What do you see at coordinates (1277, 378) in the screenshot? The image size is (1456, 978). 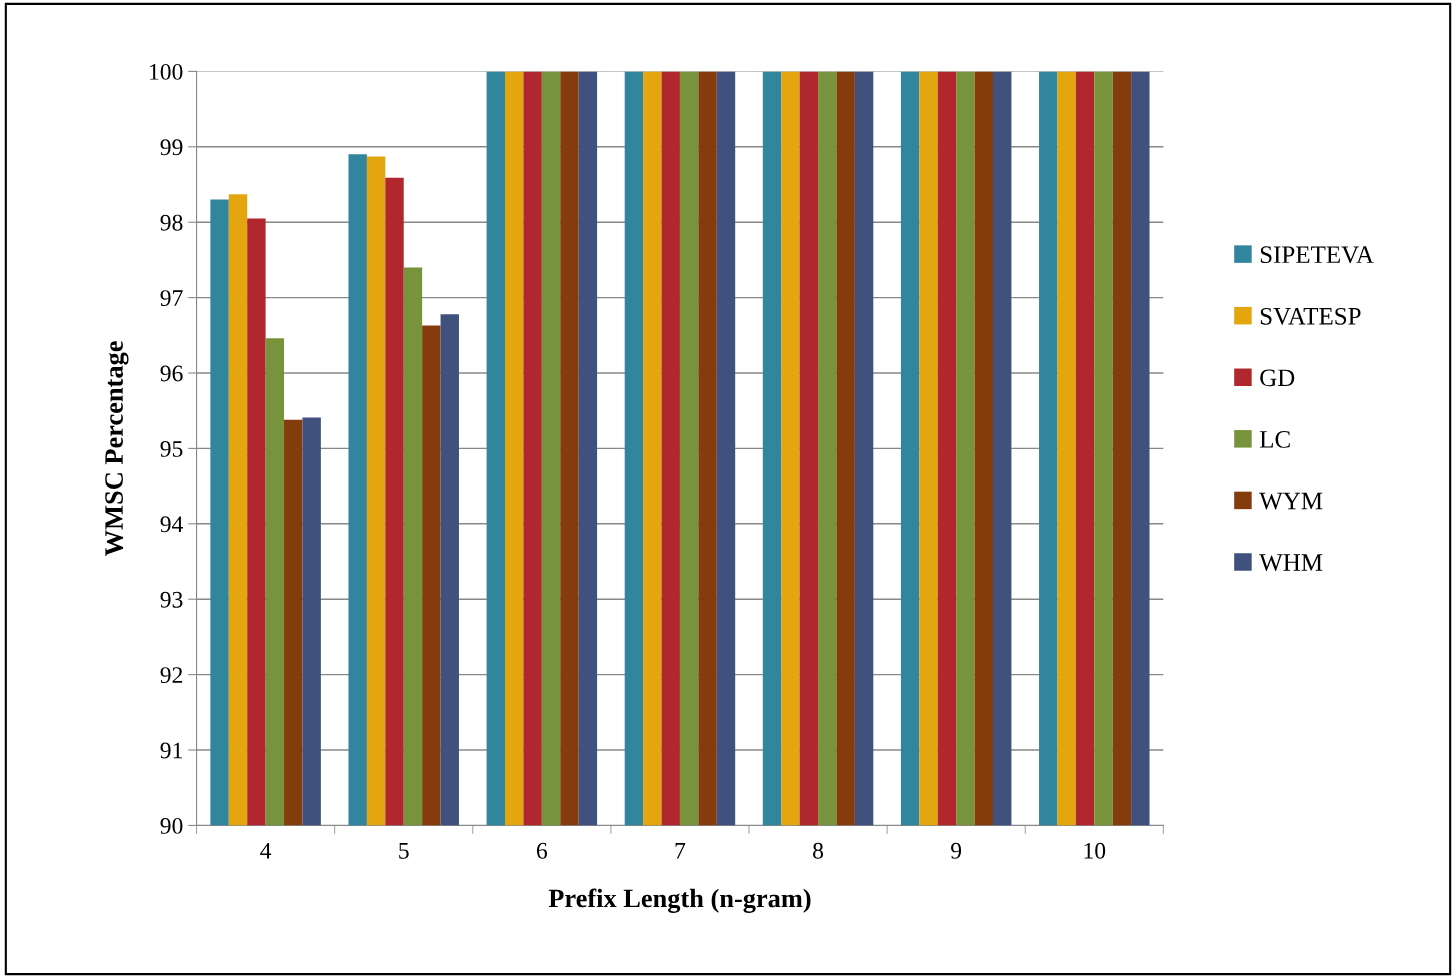 I see `legend-label: GD` at bounding box center [1277, 378].